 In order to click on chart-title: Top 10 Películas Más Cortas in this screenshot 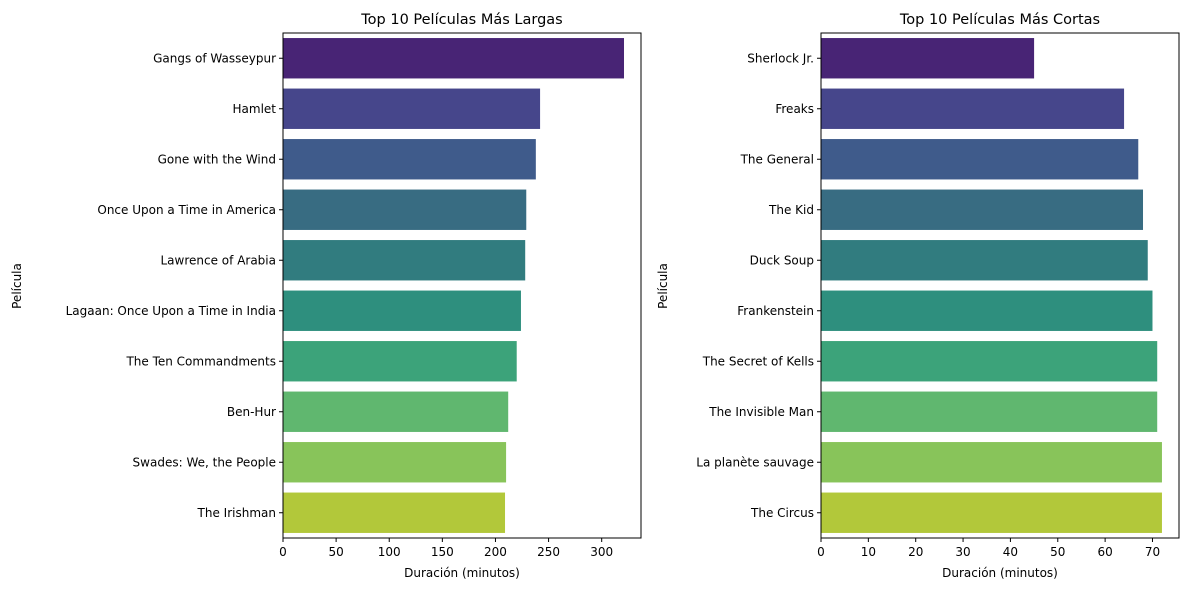, I will do `click(999, 20)`.